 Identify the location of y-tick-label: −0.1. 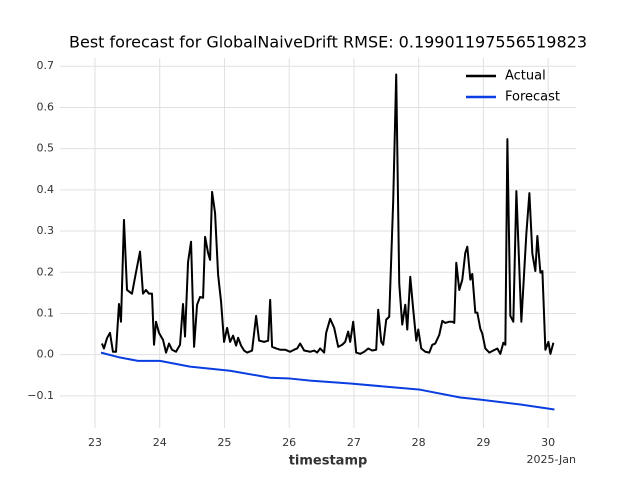
(40, 395).